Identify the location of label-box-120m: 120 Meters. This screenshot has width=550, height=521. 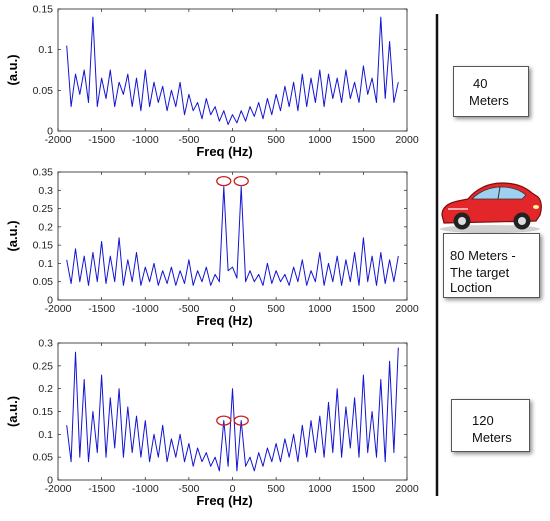
(490, 425).